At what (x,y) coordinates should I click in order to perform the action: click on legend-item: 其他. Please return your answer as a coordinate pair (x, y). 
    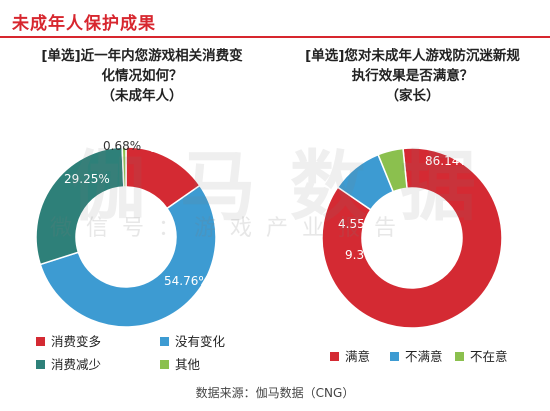
    Looking at the image, I should click on (180, 363).